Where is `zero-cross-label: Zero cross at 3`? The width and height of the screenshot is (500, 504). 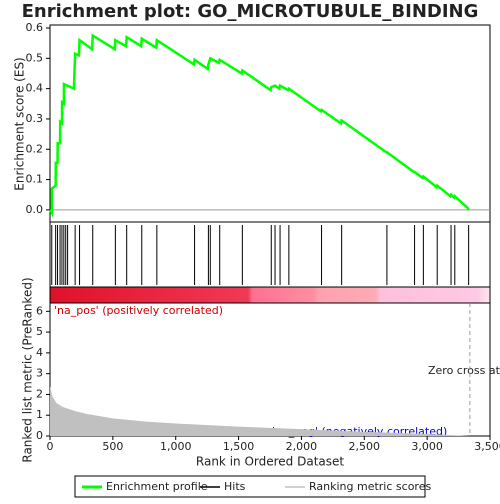
zero-cross-label: Zero cross at 3 is located at coordinates (464, 370).